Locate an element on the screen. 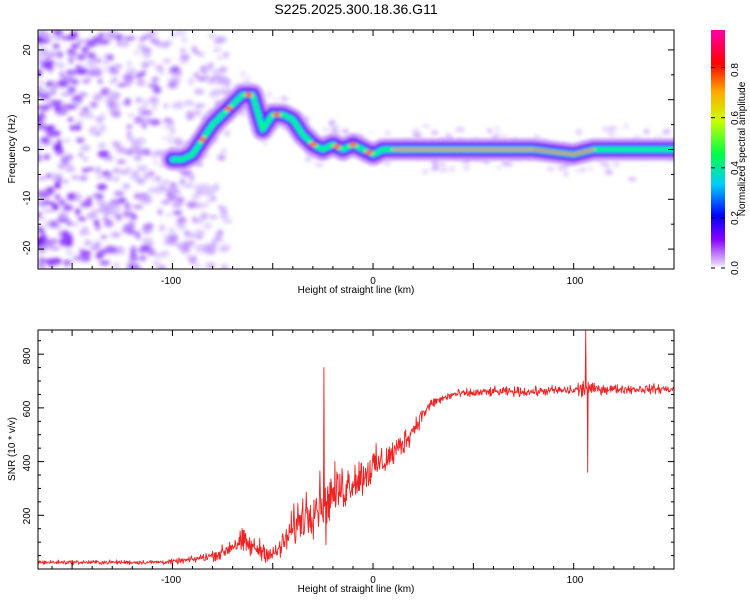 The image size is (750, 600). colorbar-tick-label-02: 0.2 is located at coordinates (735, 218).